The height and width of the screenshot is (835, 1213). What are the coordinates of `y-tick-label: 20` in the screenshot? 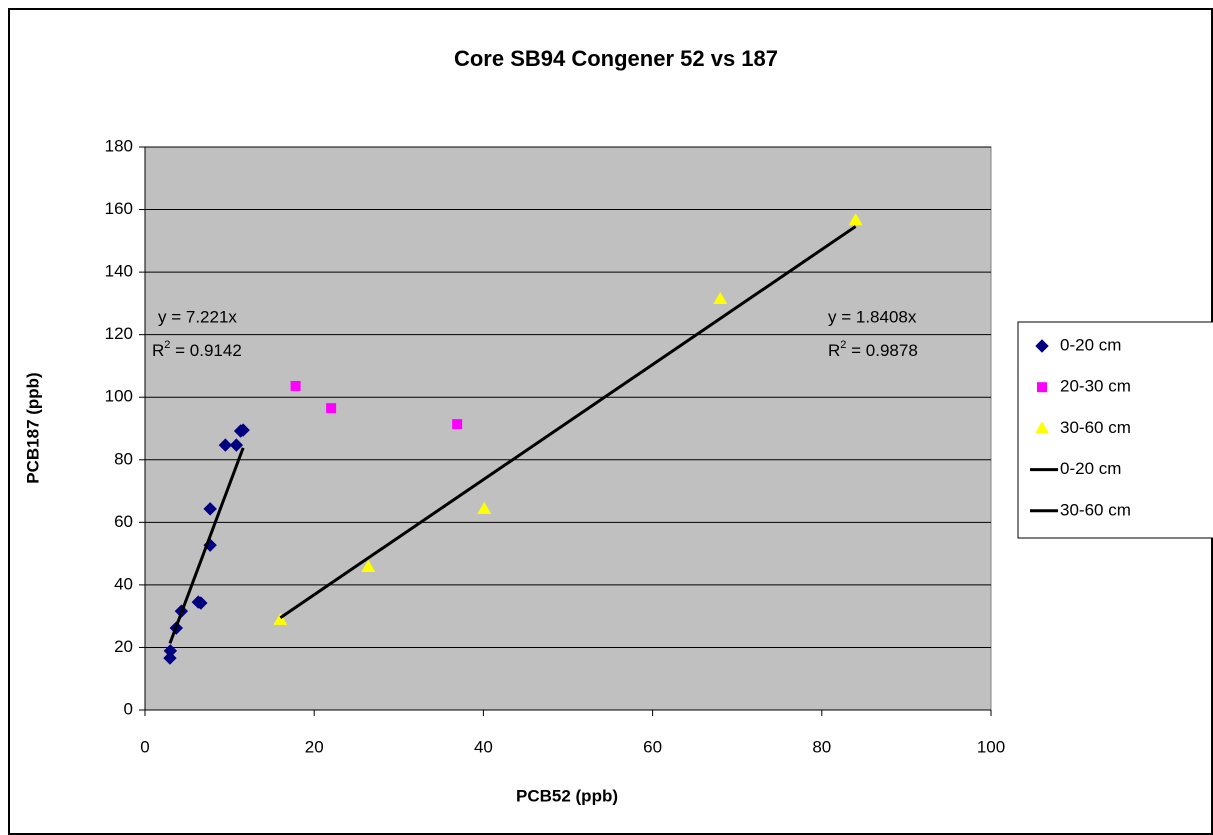 It's located at (123, 646).